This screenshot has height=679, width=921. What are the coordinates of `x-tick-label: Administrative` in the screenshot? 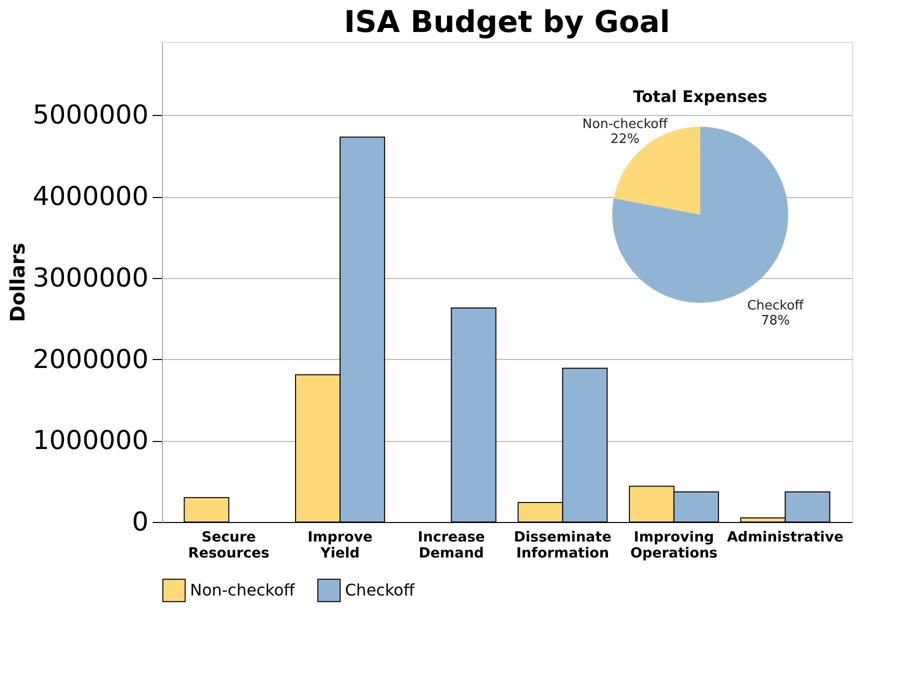 It's located at (785, 538).